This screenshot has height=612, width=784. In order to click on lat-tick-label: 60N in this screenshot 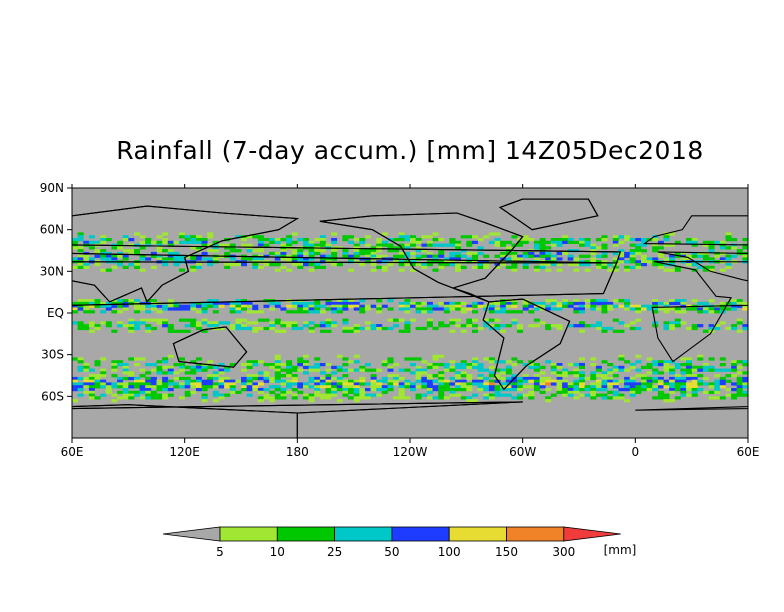, I will do `click(52, 230)`.